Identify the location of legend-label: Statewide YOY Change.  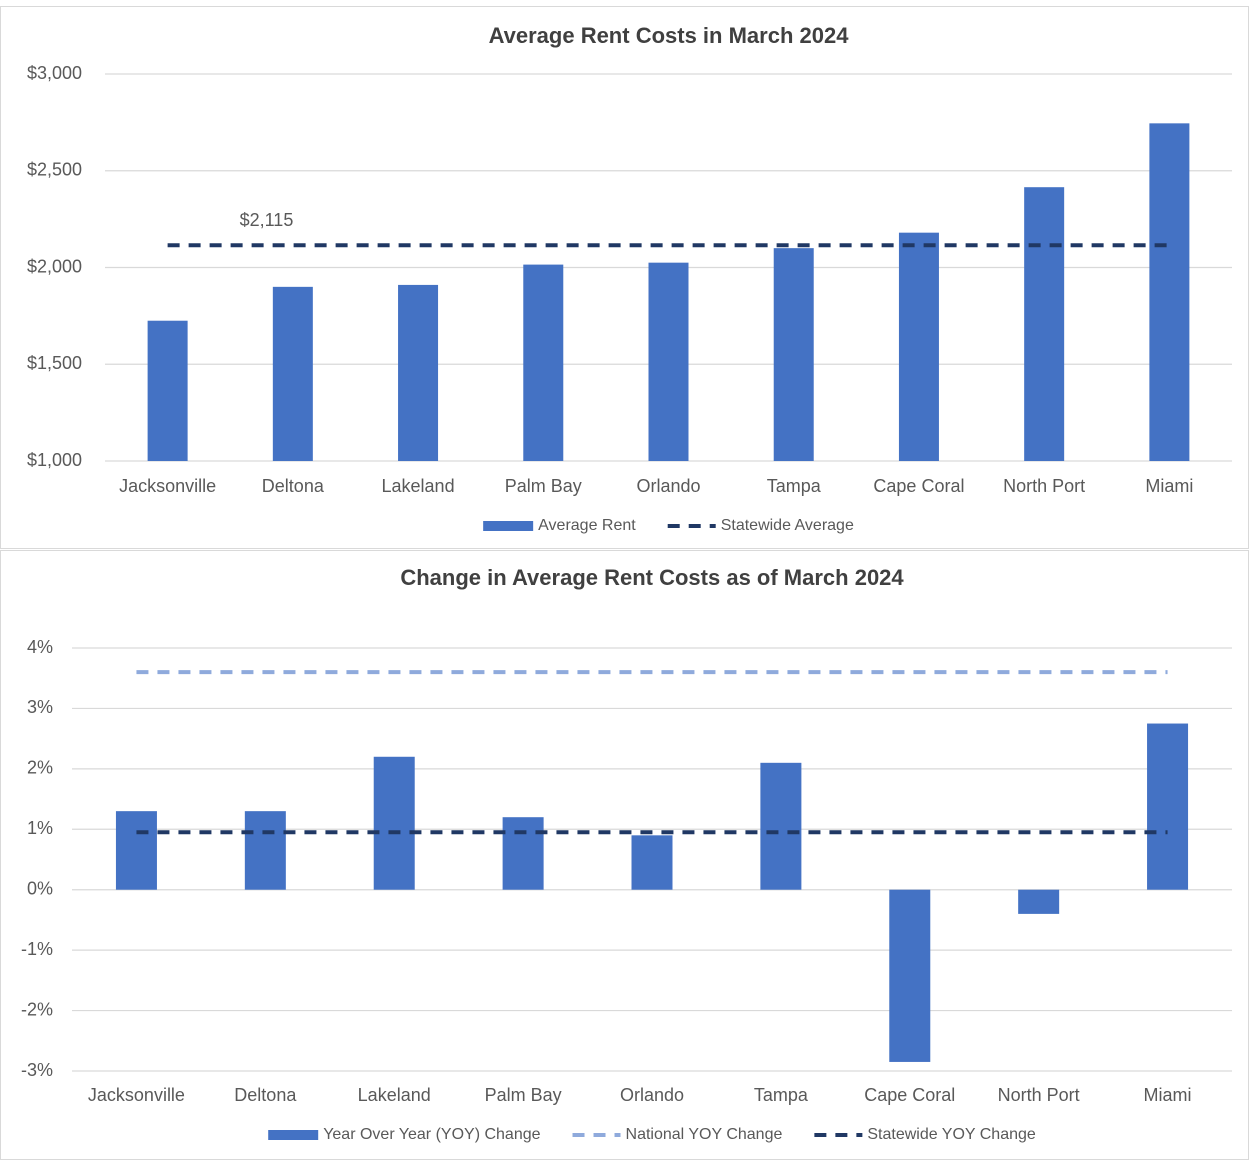
(951, 1134).